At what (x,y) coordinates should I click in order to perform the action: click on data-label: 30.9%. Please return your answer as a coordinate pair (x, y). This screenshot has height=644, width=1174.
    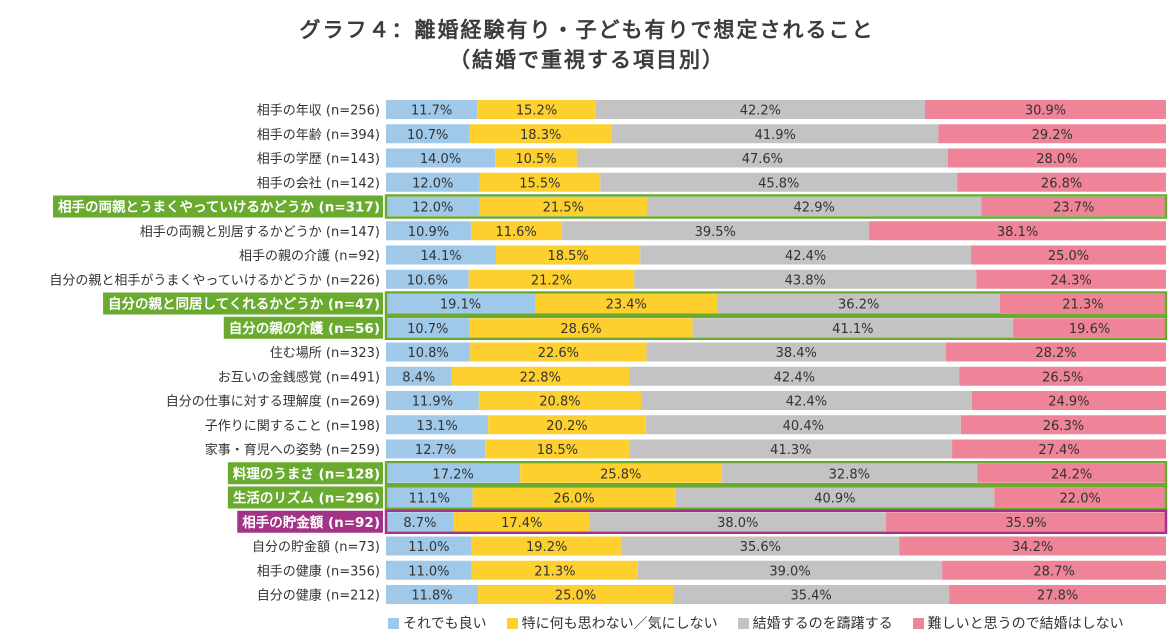
    Looking at the image, I should click on (1045, 111).